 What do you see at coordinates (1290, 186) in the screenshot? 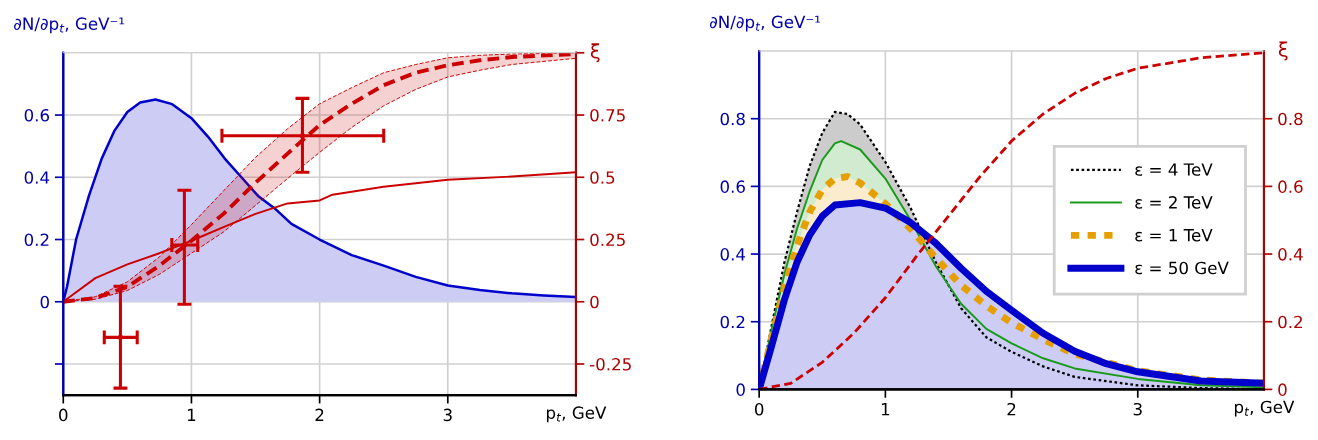
I see `y2-tick-label: 0.6` at bounding box center [1290, 186].